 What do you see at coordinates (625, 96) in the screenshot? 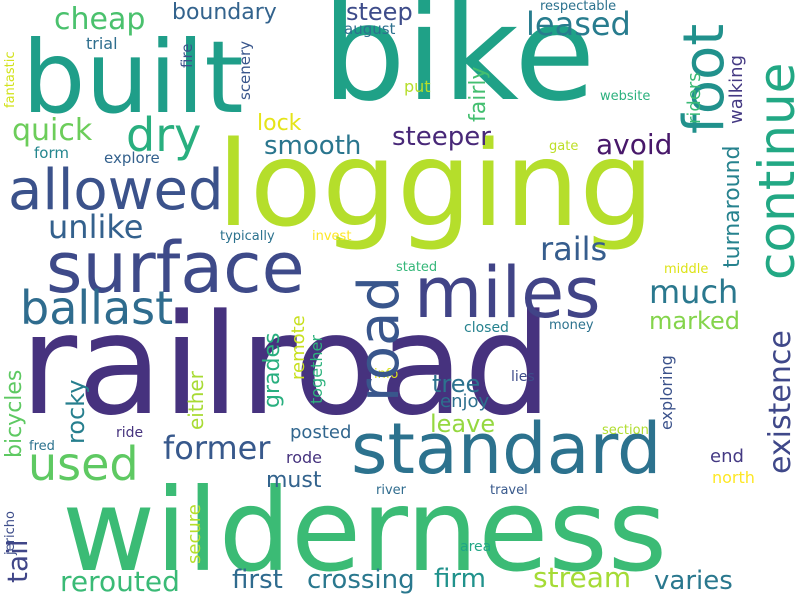
I see `word-website: website` at bounding box center [625, 96].